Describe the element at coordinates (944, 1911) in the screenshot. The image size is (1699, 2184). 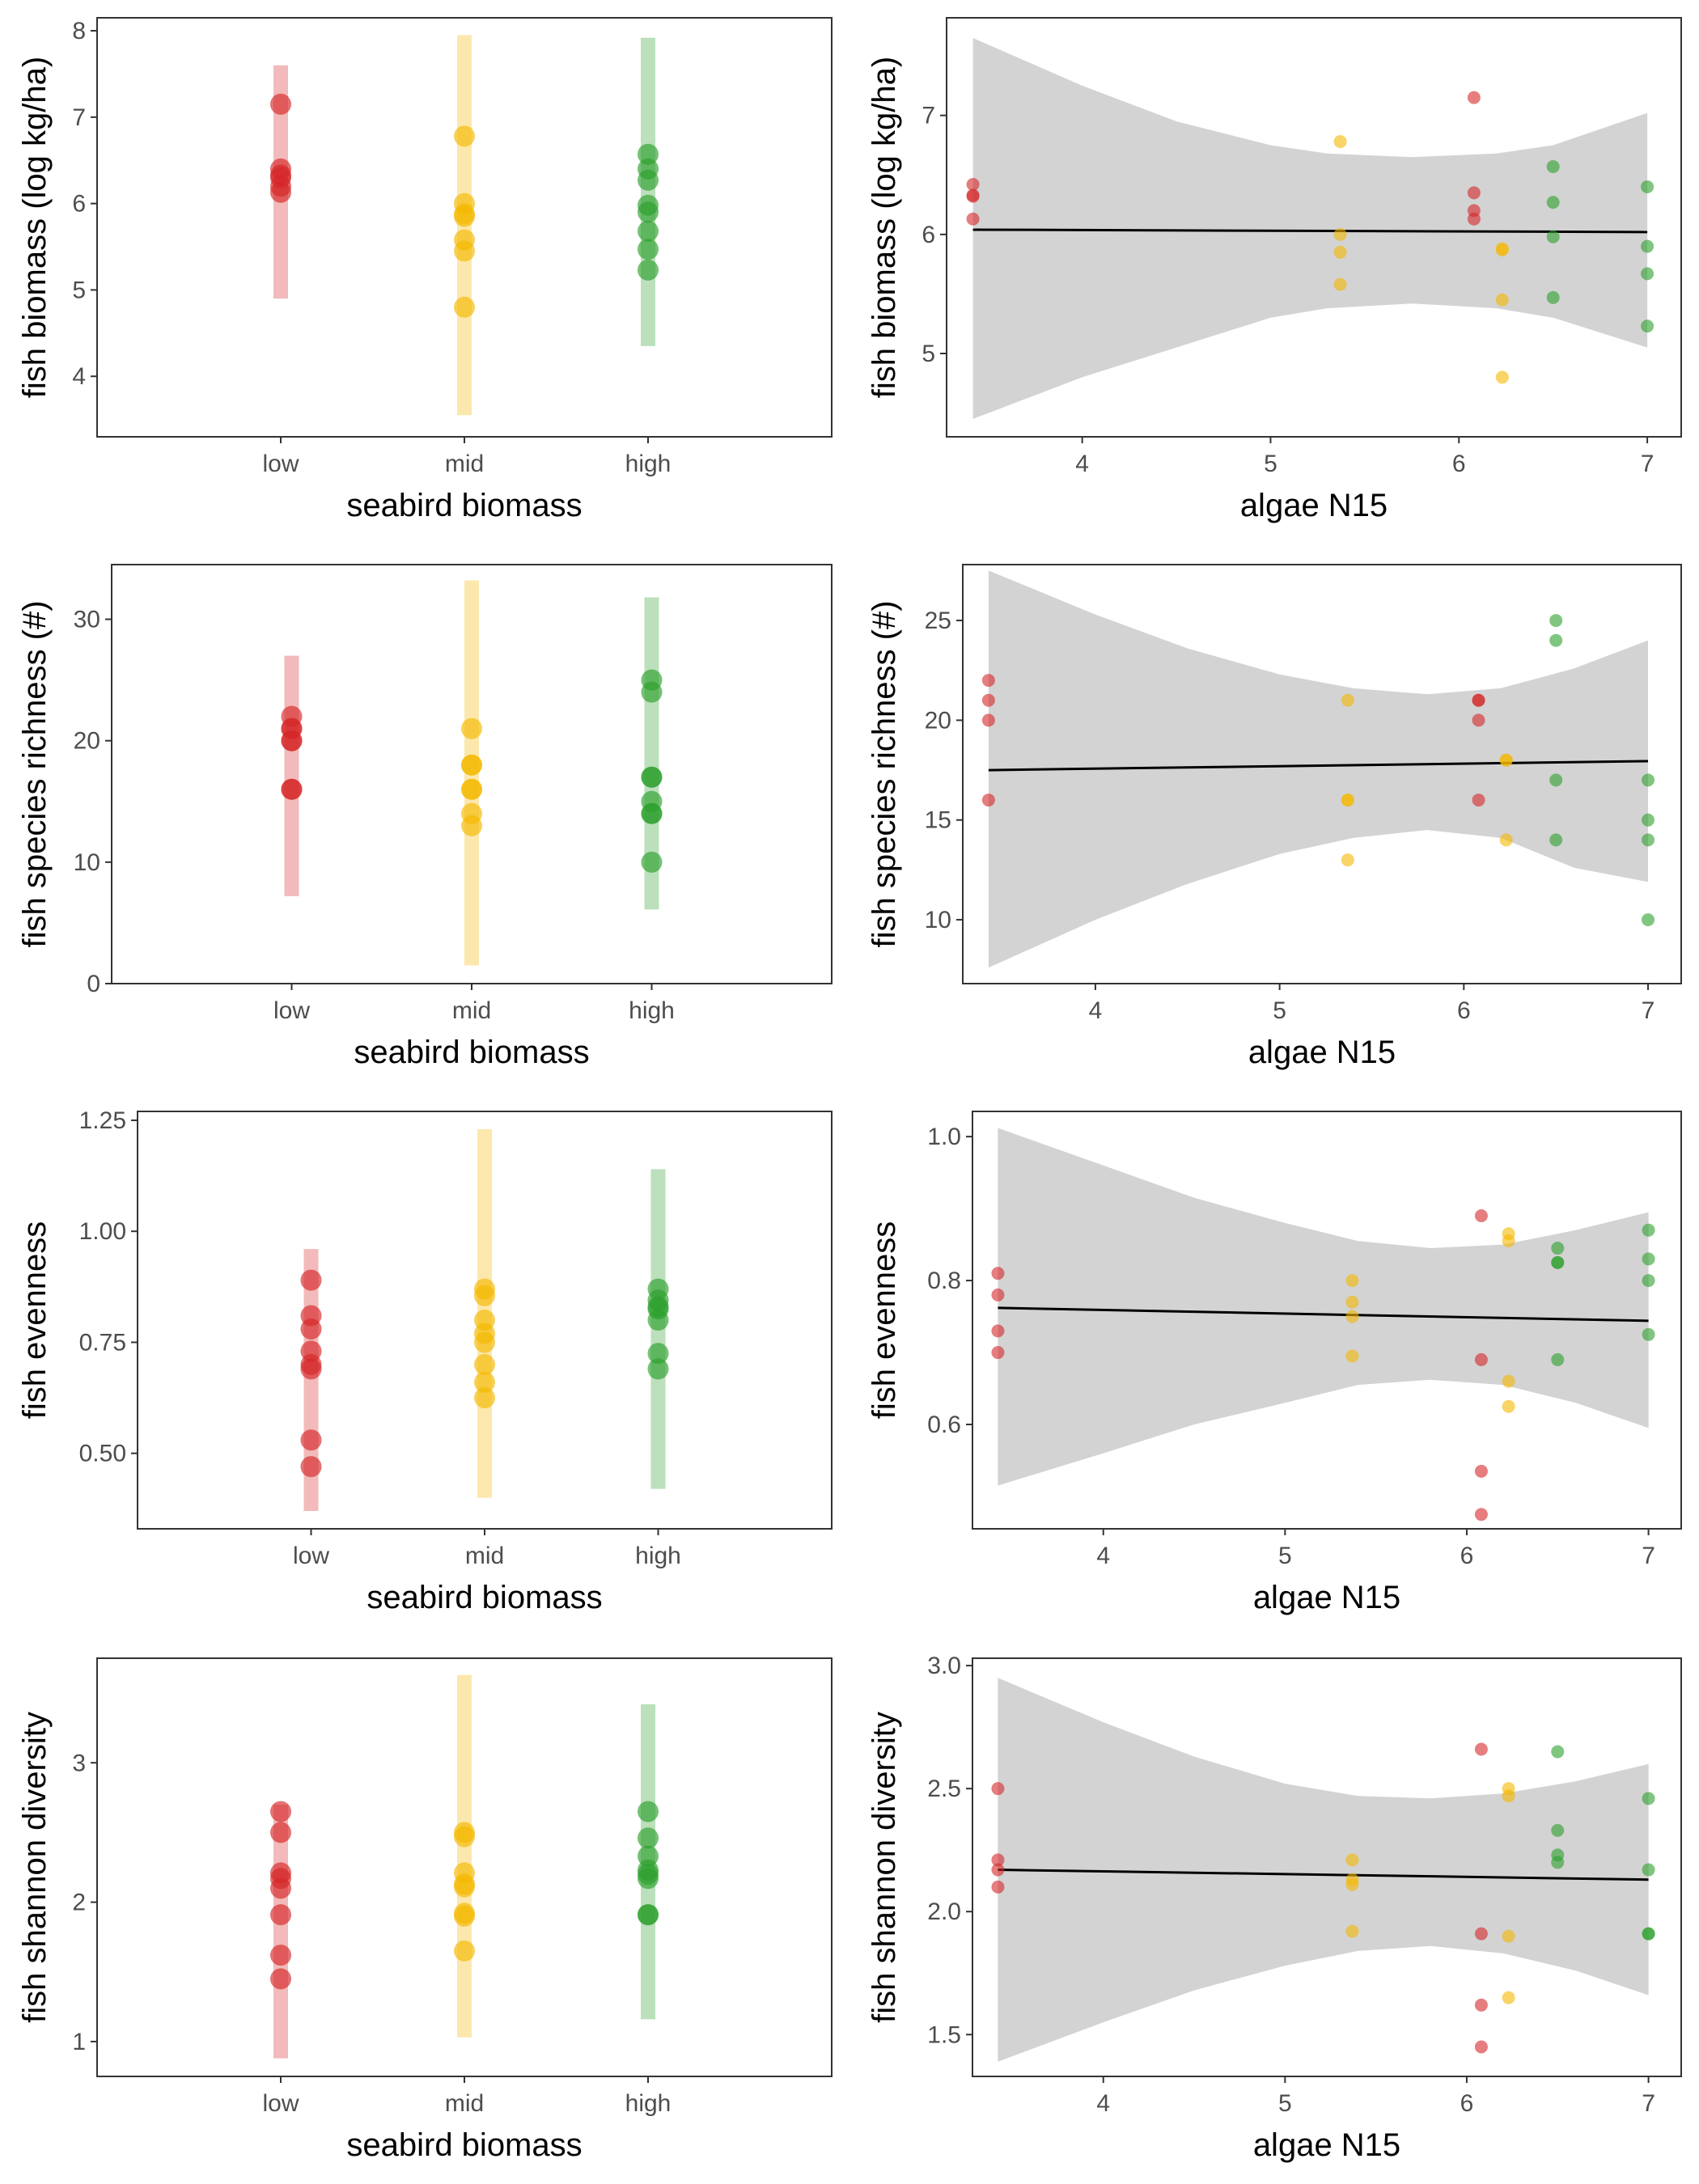
I see `y-tick-label: 2.0` at that location.